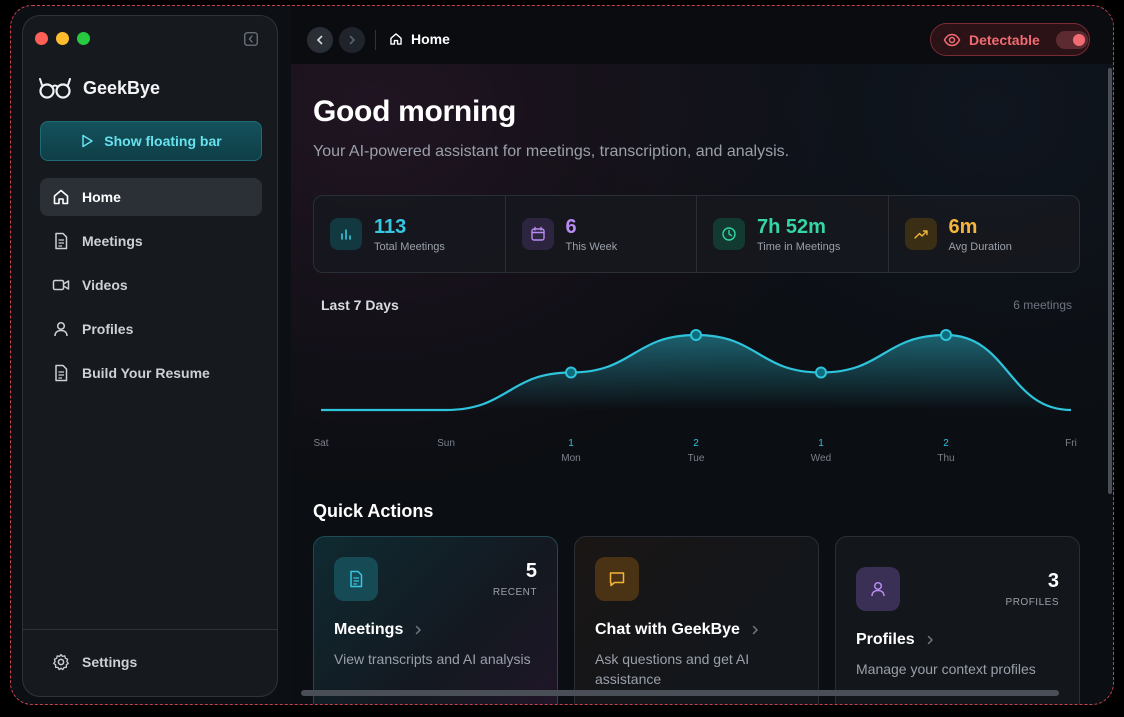  I want to click on chart-x-tick-label: Sun, so click(446, 443).